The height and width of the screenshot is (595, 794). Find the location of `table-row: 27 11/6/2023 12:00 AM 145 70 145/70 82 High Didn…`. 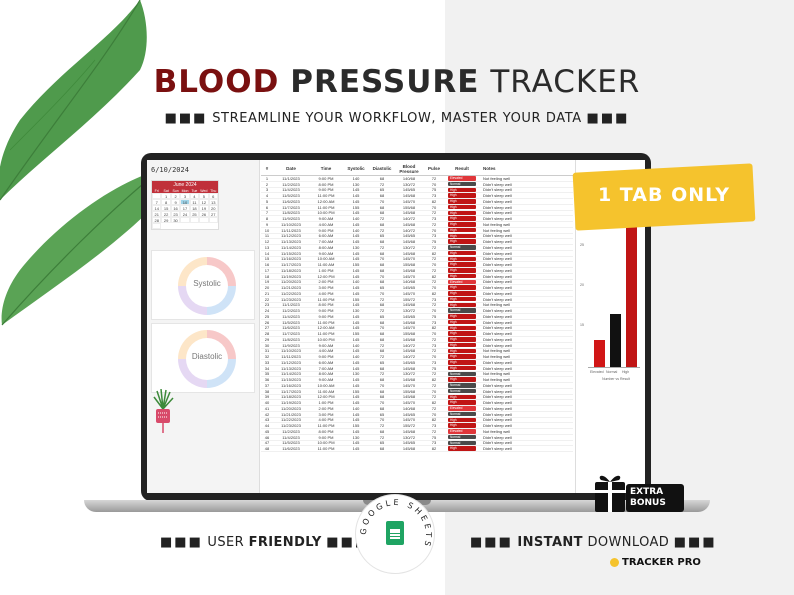

table-row: 27 11/6/2023 12:00 AM 145 70 145/70 82 High Didn… is located at coordinates (417, 328).